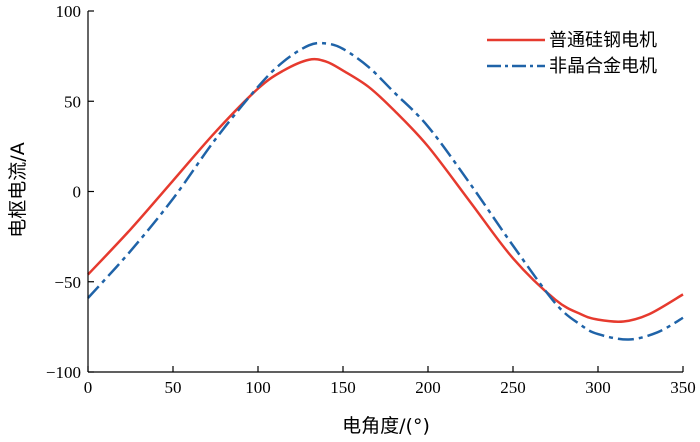 The height and width of the screenshot is (442, 700). I want to click on x-tick-label: 50, so click(173, 387).